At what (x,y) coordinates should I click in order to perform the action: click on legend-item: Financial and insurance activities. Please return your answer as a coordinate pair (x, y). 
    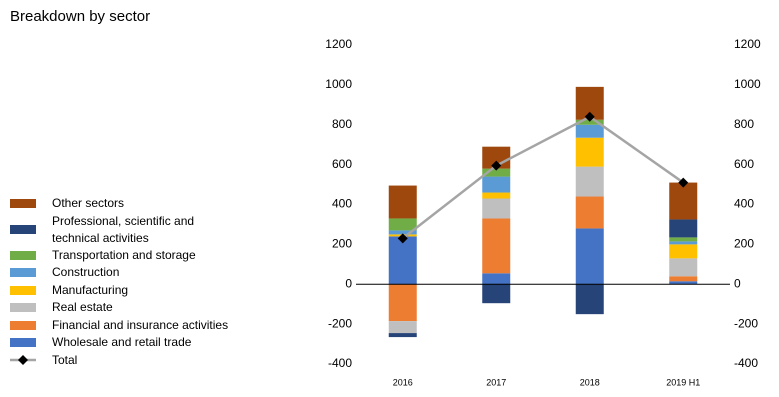
    Looking at the image, I should click on (119, 326).